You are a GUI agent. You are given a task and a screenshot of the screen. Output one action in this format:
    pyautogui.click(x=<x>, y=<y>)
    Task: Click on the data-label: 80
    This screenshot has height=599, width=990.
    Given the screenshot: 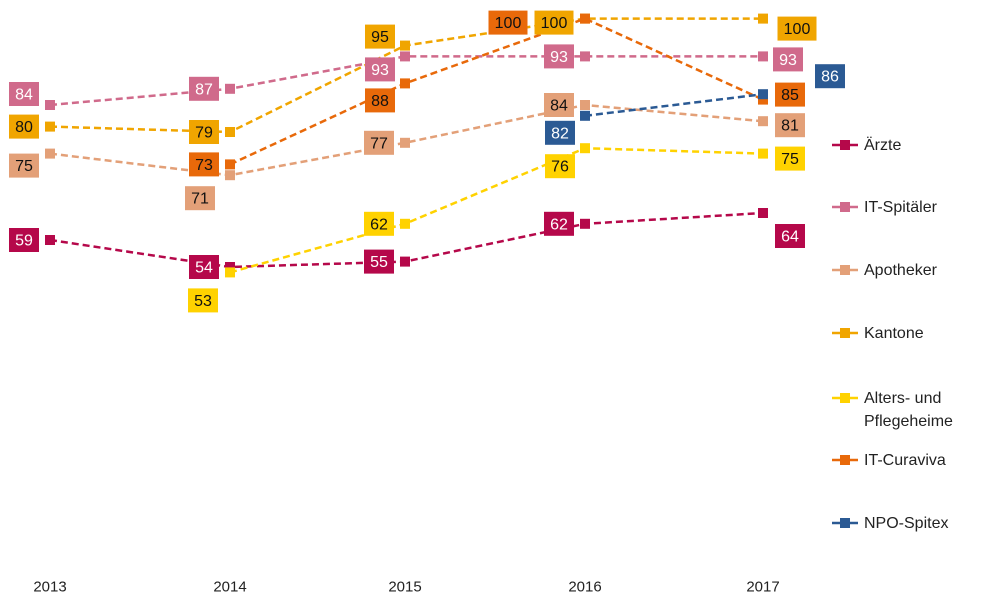 What is the action you would take?
    pyautogui.click(x=24, y=127)
    